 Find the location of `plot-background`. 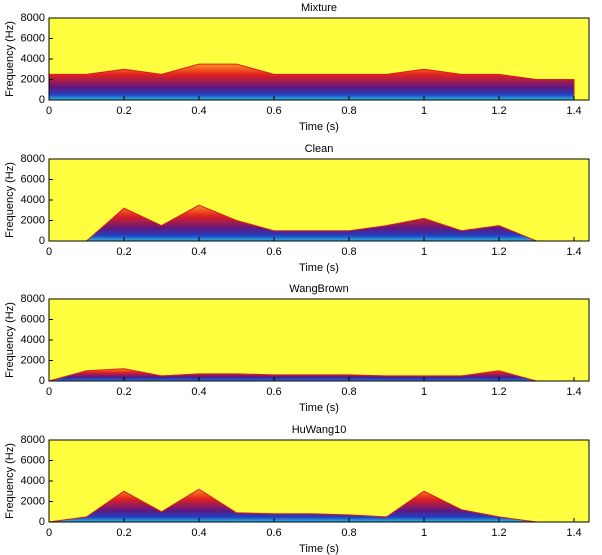

plot-background is located at coordinates (319, 340).